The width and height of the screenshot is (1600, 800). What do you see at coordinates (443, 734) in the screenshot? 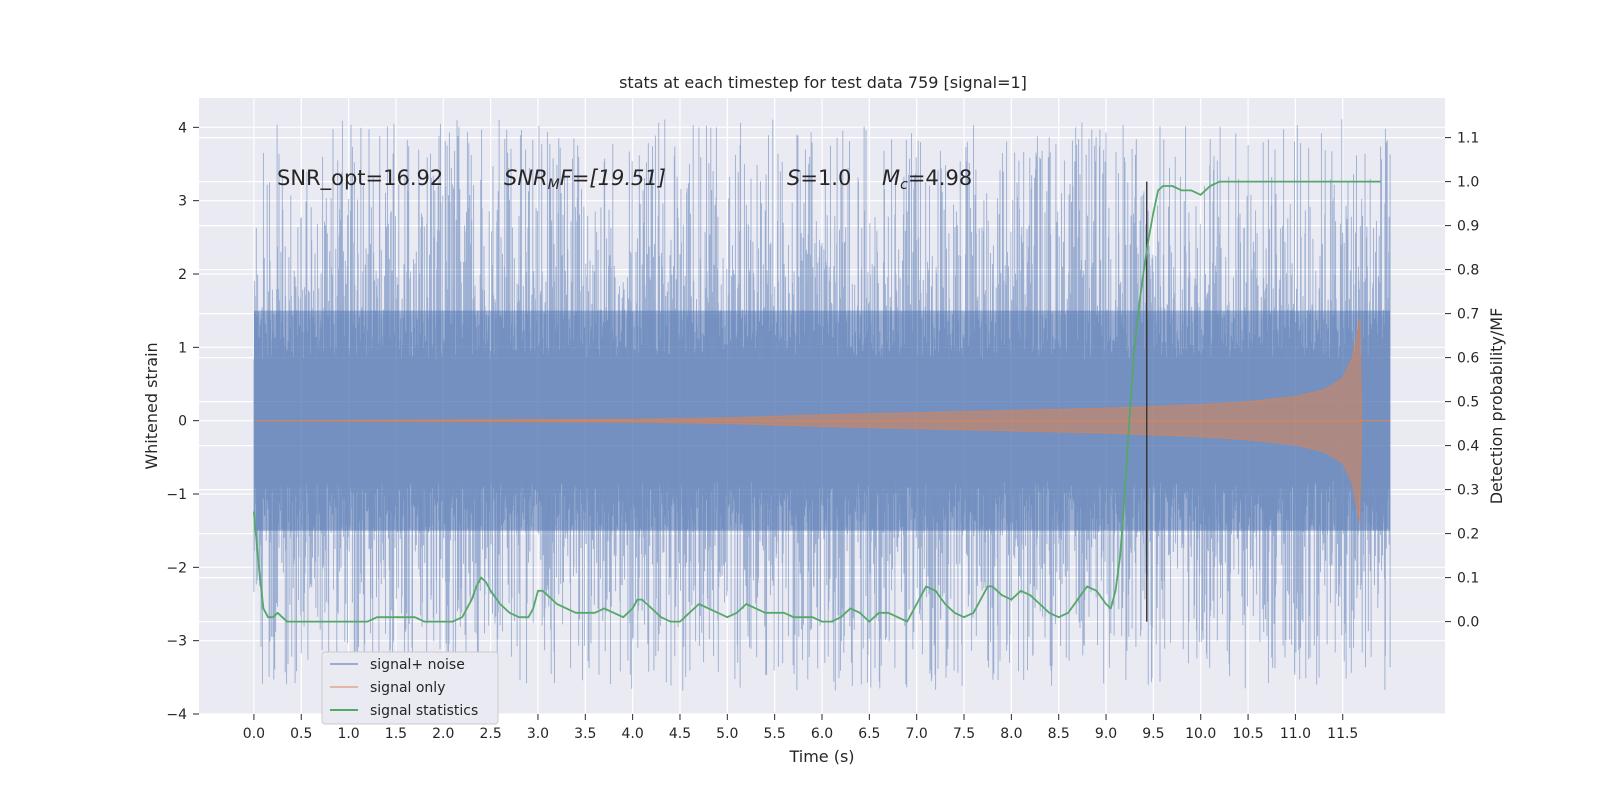
I see `x-tick-label: 2.0` at bounding box center [443, 734].